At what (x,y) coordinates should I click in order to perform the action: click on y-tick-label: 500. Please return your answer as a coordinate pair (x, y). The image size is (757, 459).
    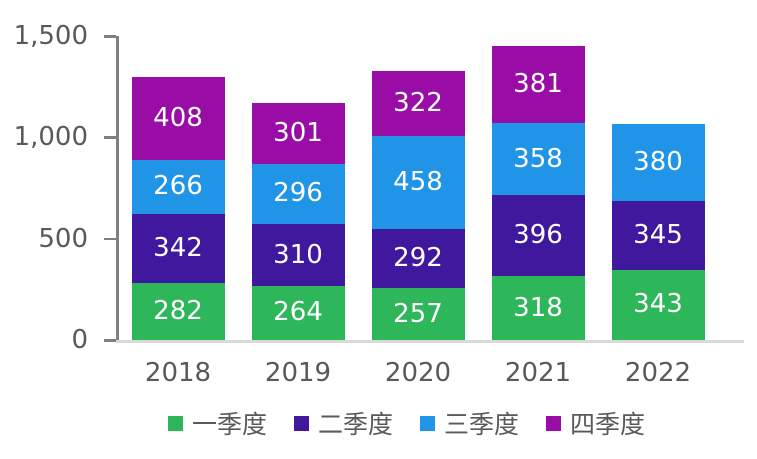
    Looking at the image, I should click on (63, 238).